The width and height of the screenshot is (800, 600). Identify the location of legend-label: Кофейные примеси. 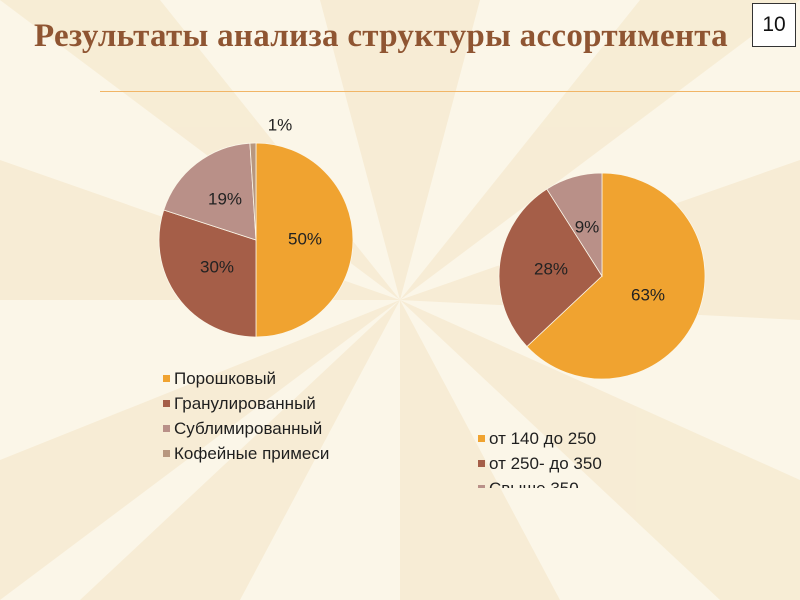
(252, 453).